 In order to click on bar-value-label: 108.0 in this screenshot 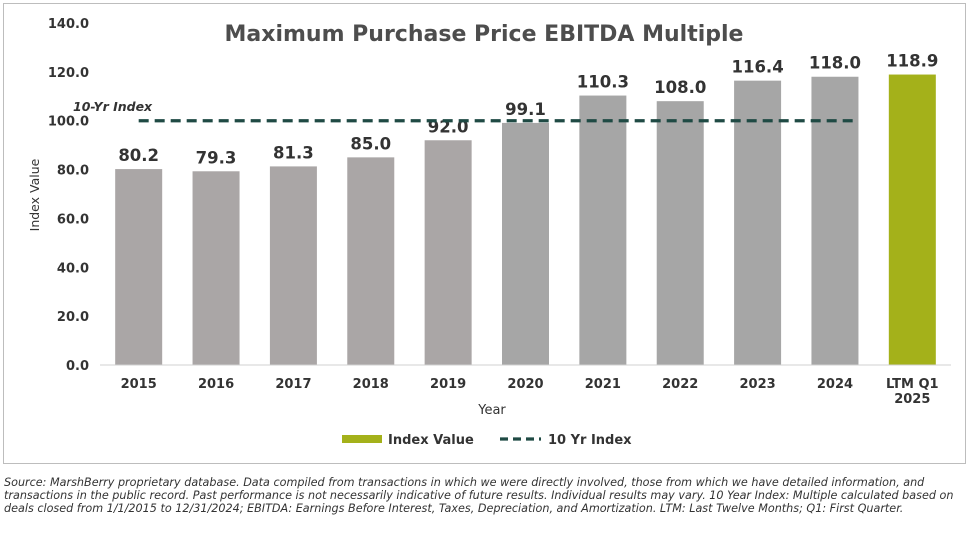, I will do `click(680, 87)`.